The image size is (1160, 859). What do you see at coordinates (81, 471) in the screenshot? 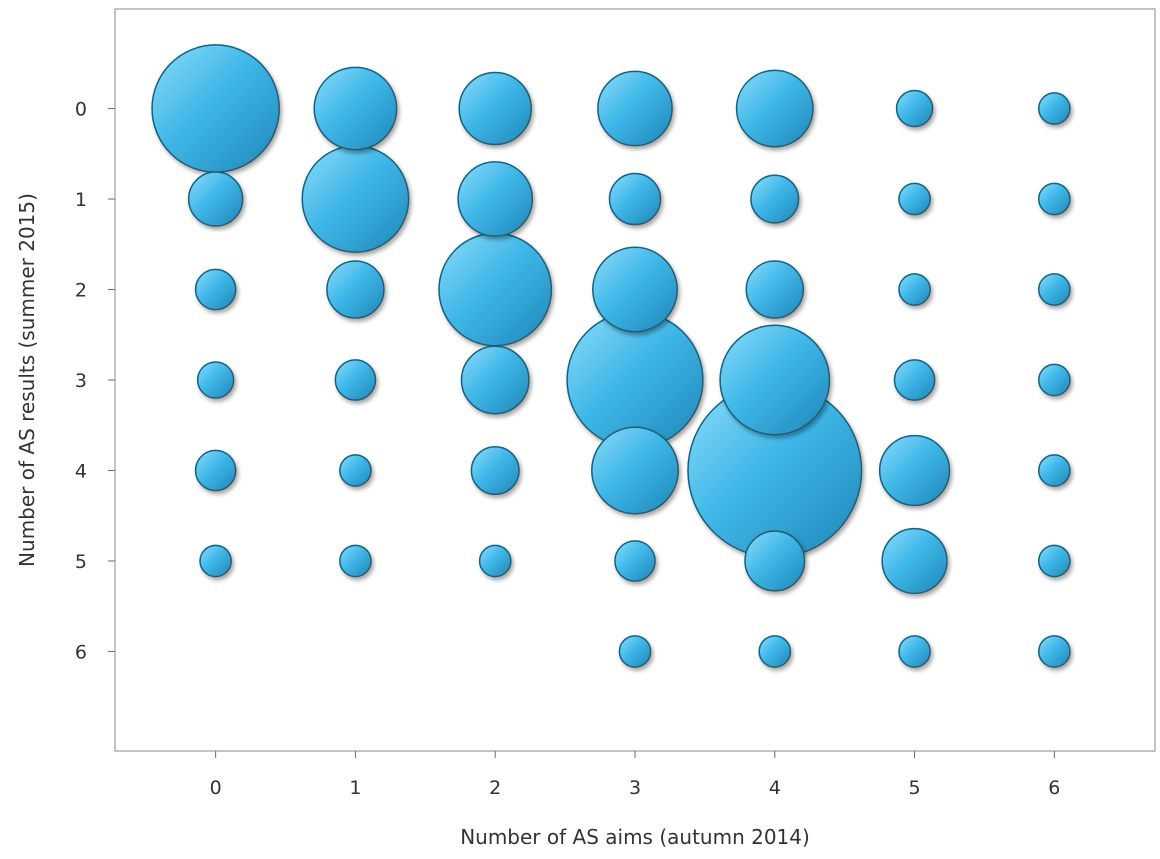
I see `y-tick-label: 4` at bounding box center [81, 471].